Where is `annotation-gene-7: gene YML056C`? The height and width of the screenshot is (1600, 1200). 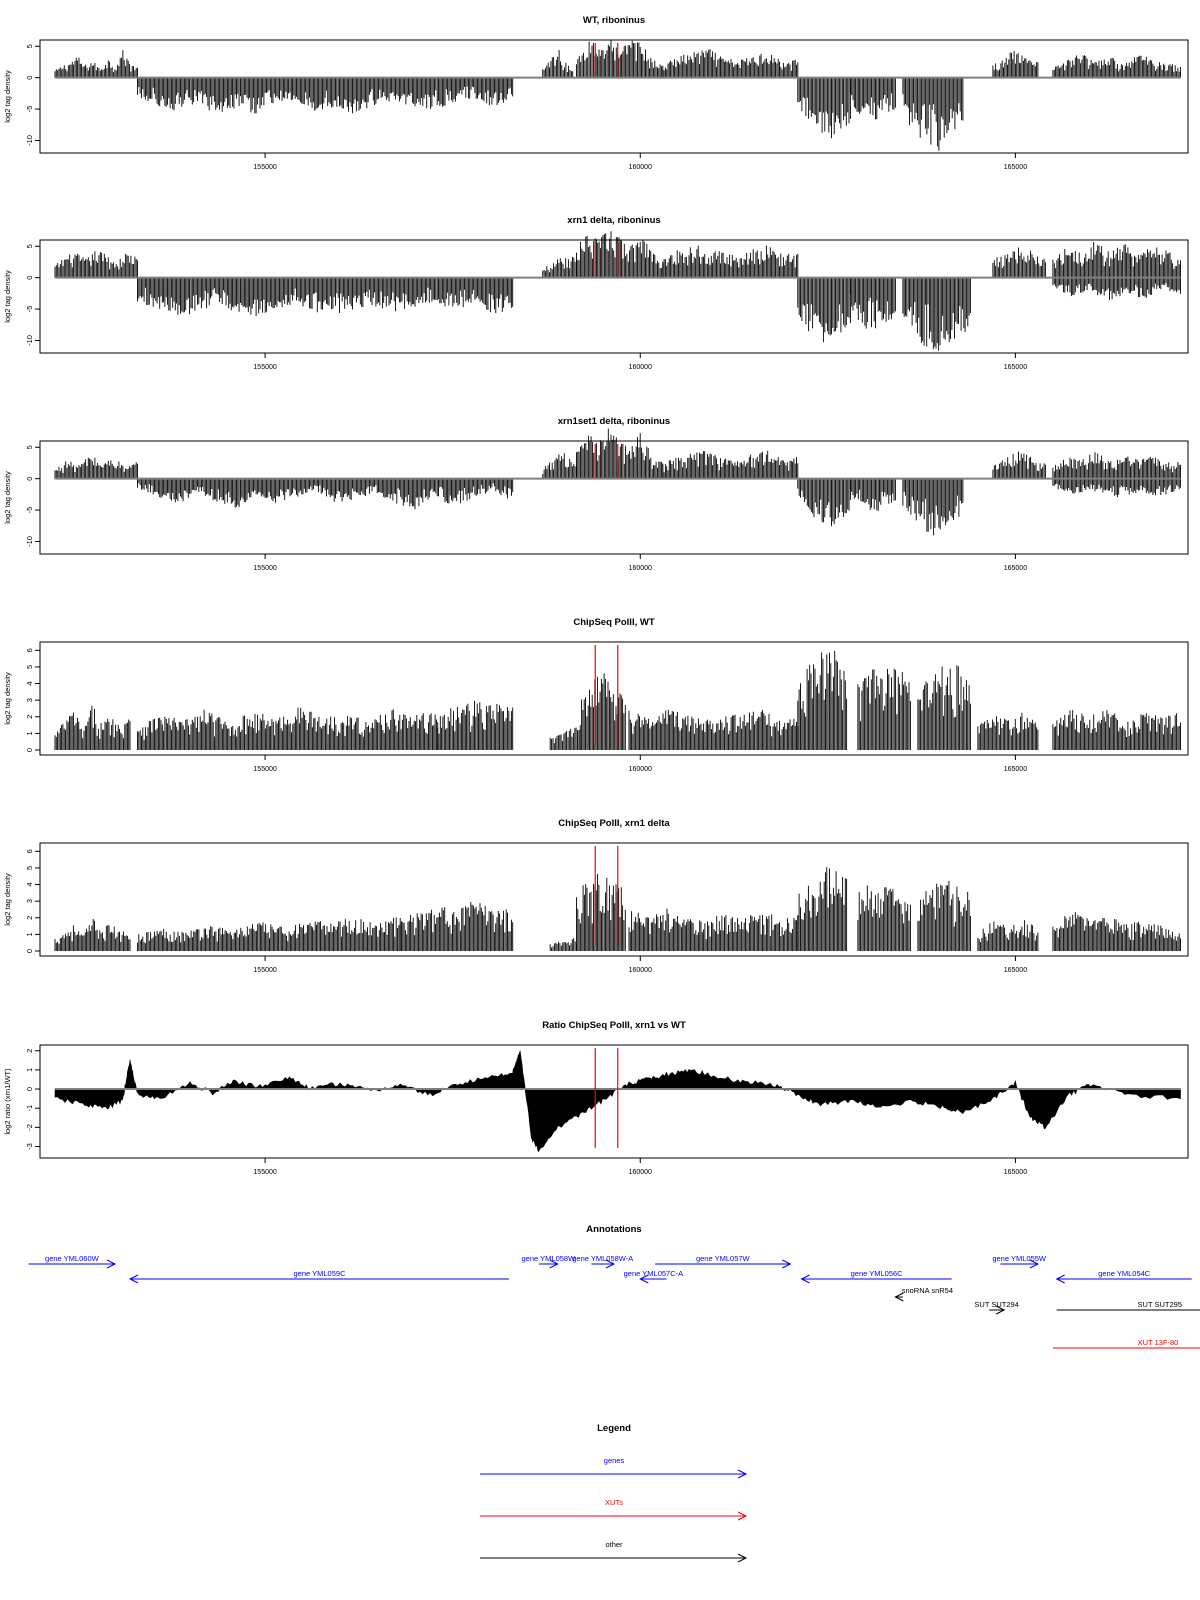 annotation-gene-7: gene YML056C is located at coordinates (876, 1276).